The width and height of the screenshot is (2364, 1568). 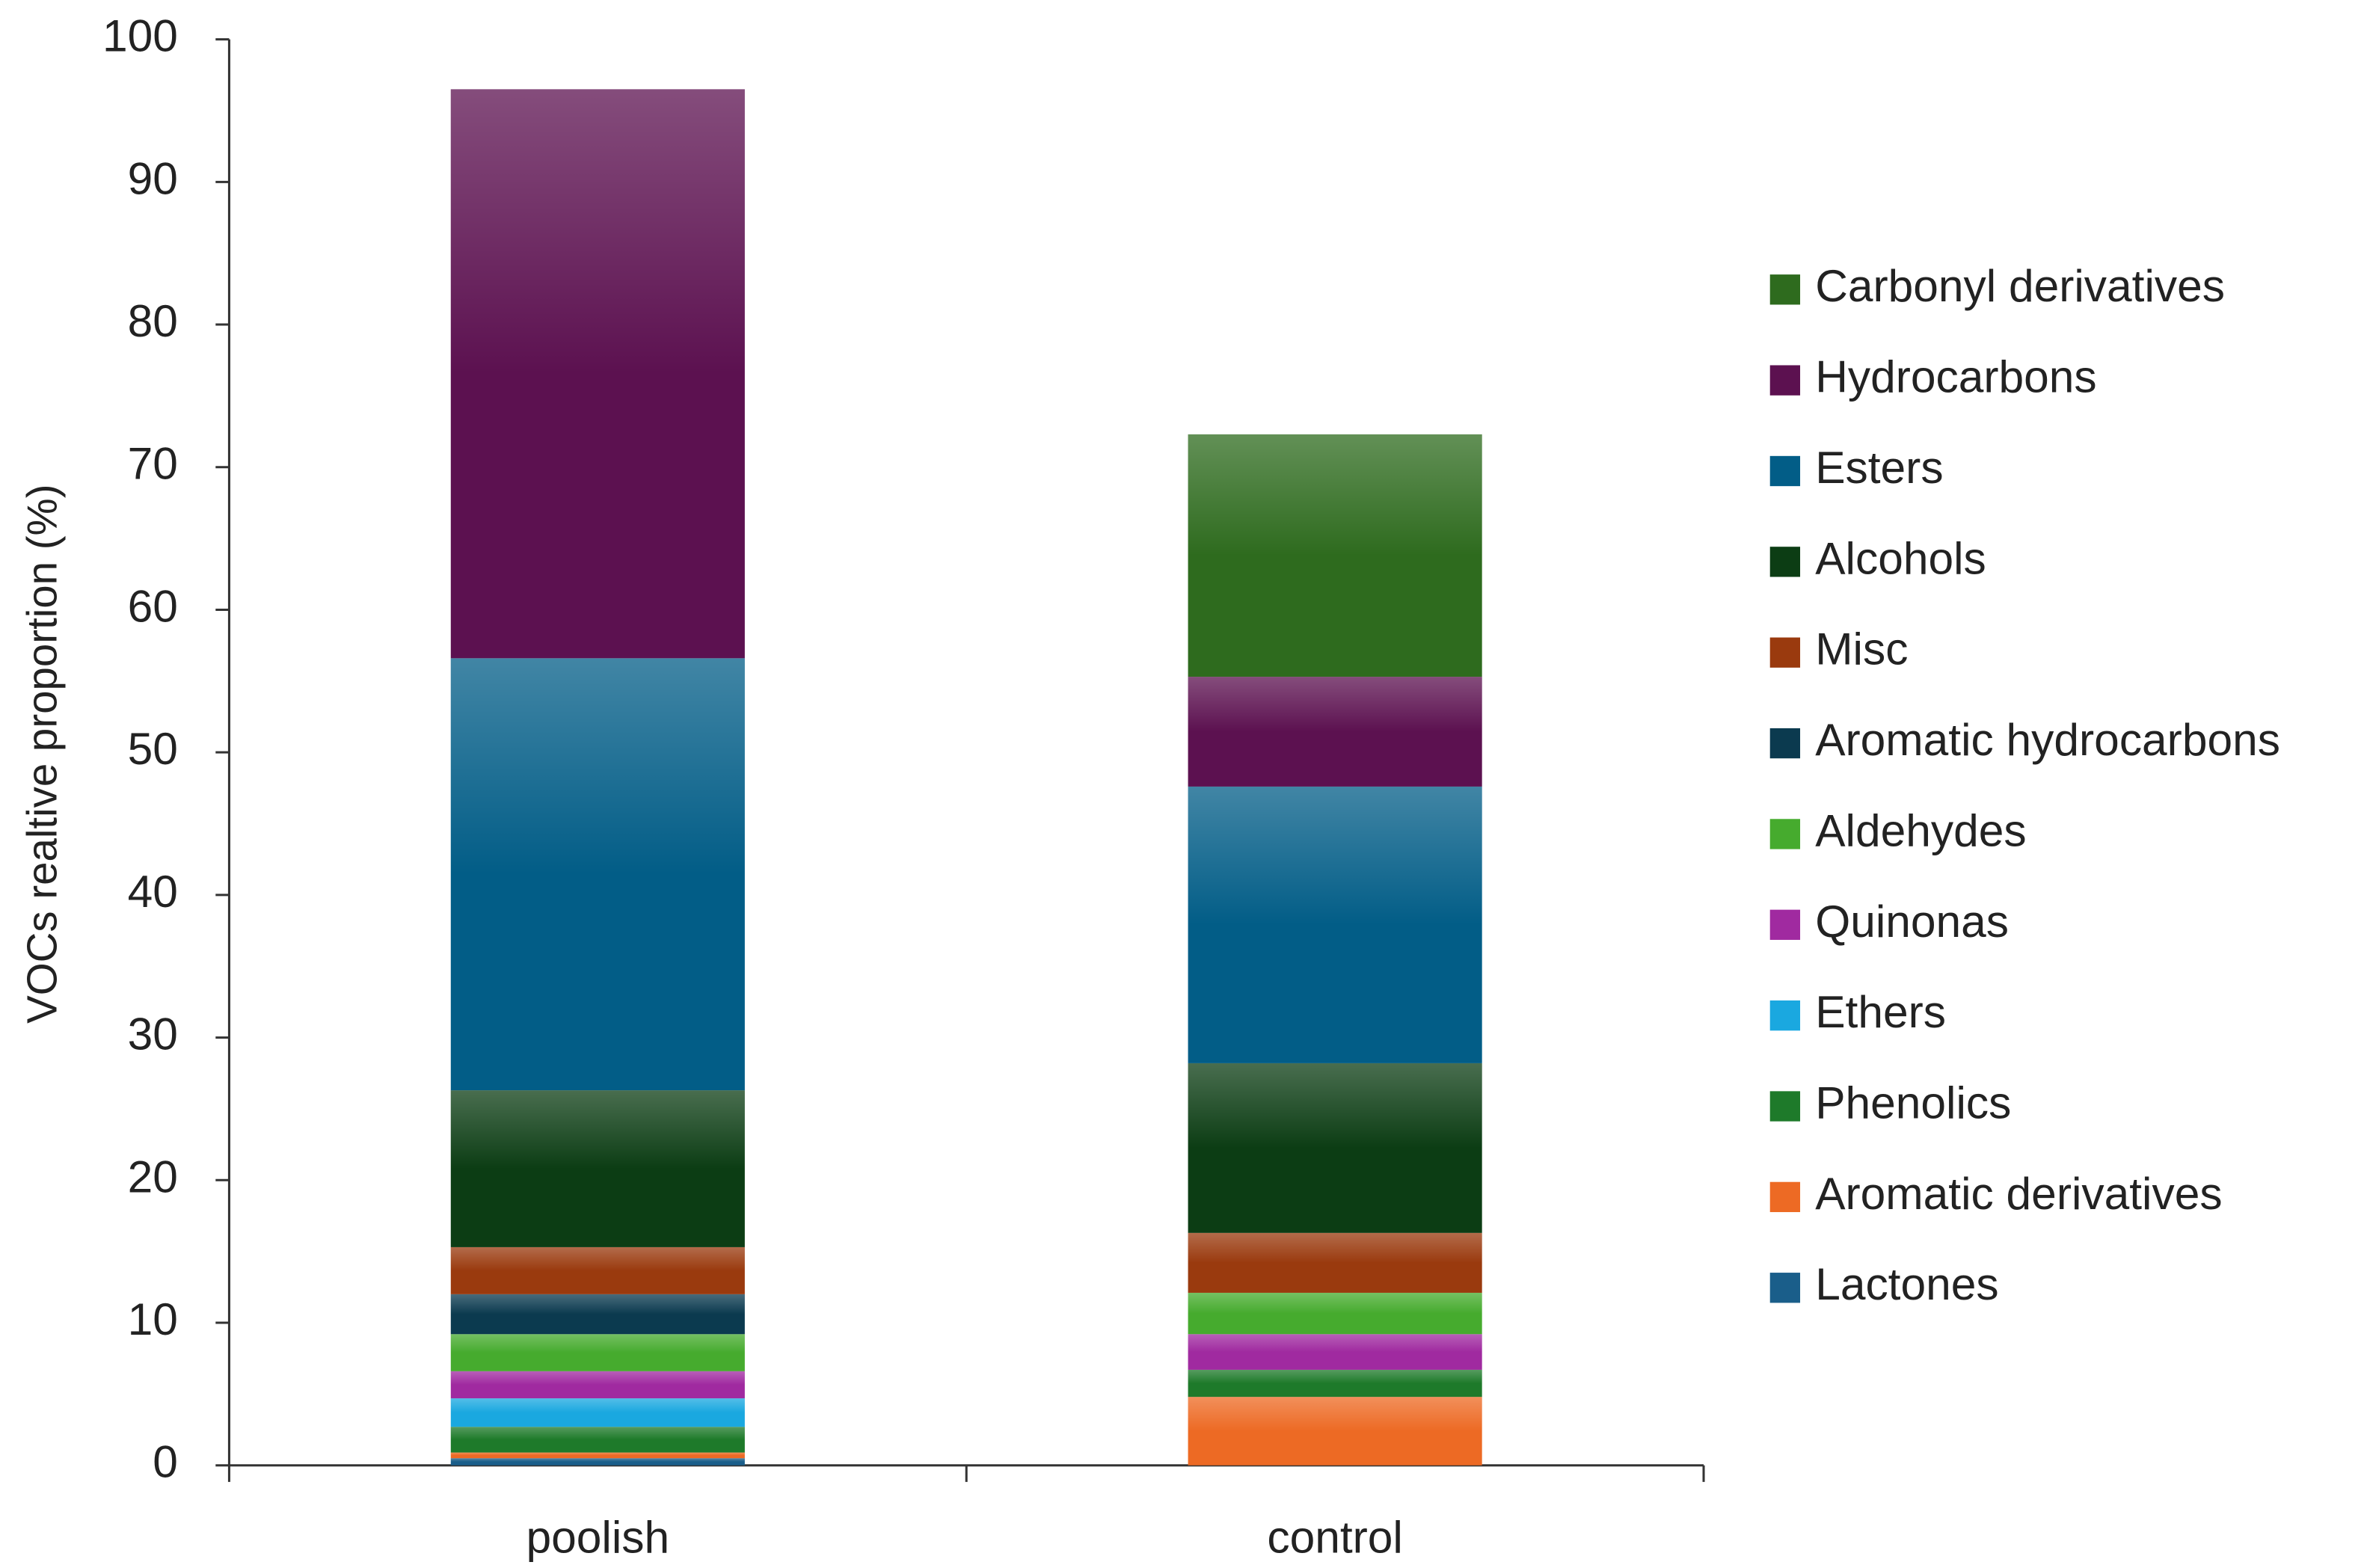 I want to click on legend-label: Quinonas, so click(x=1912, y=921).